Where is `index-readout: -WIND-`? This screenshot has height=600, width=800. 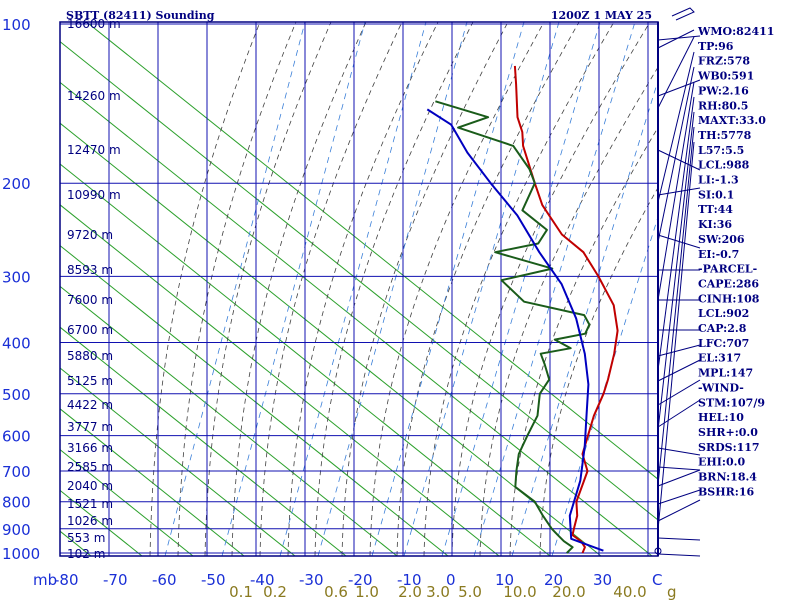 index-readout: -WIND- is located at coordinates (721, 387).